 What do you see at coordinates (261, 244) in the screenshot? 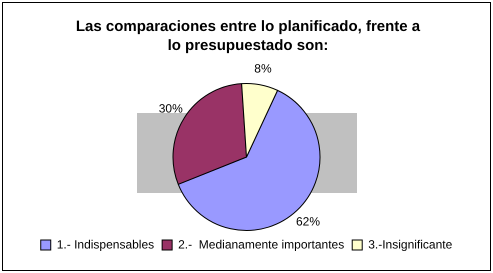
I see `legend-label: 2.- Medianamente importantes` at bounding box center [261, 244].